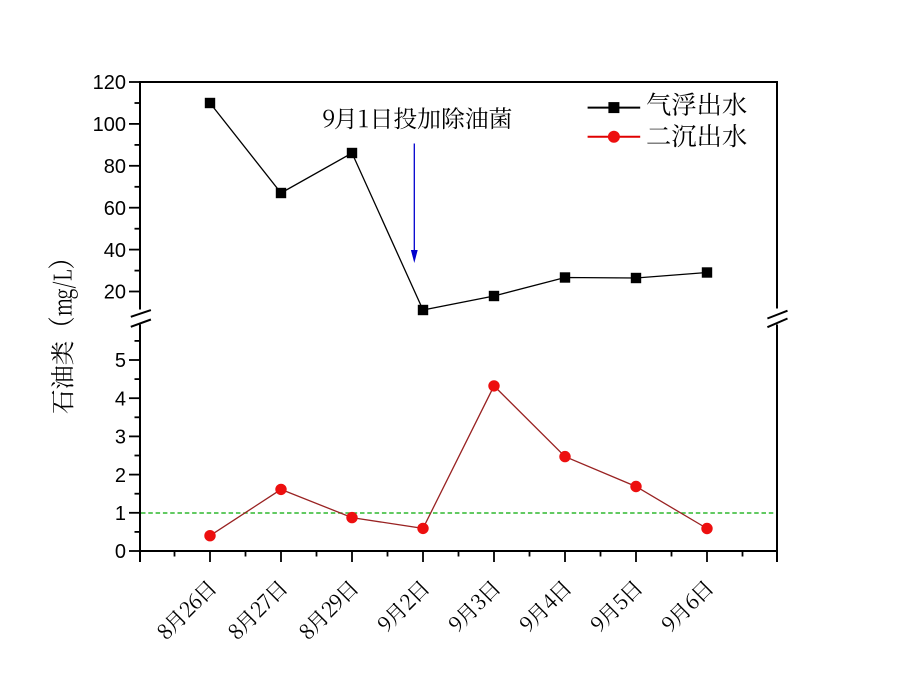 The height and width of the screenshot is (695, 897). Describe the element at coordinates (120, 552) in the screenshot. I see `svg-text: 0` at that location.